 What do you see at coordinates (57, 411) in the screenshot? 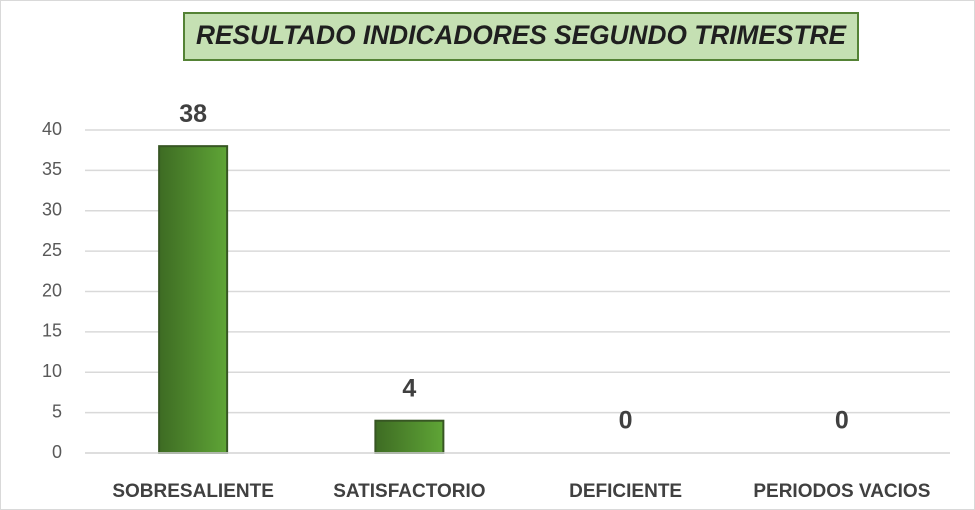
I see `y-tick-label: 5` at bounding box center [57, 411].